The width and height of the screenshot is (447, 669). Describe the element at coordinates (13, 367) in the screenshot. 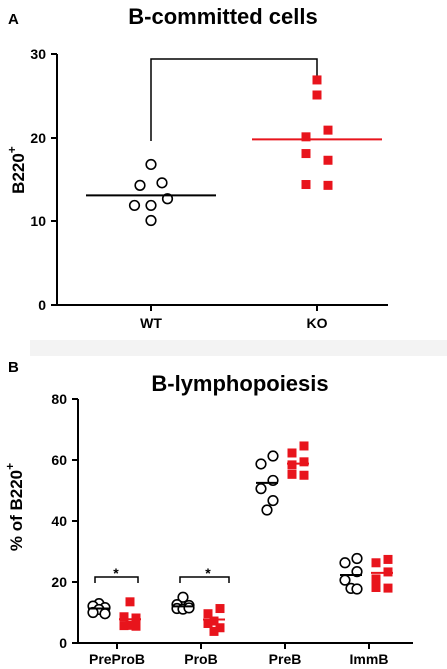

I see `panel-b-label: B` at that location.